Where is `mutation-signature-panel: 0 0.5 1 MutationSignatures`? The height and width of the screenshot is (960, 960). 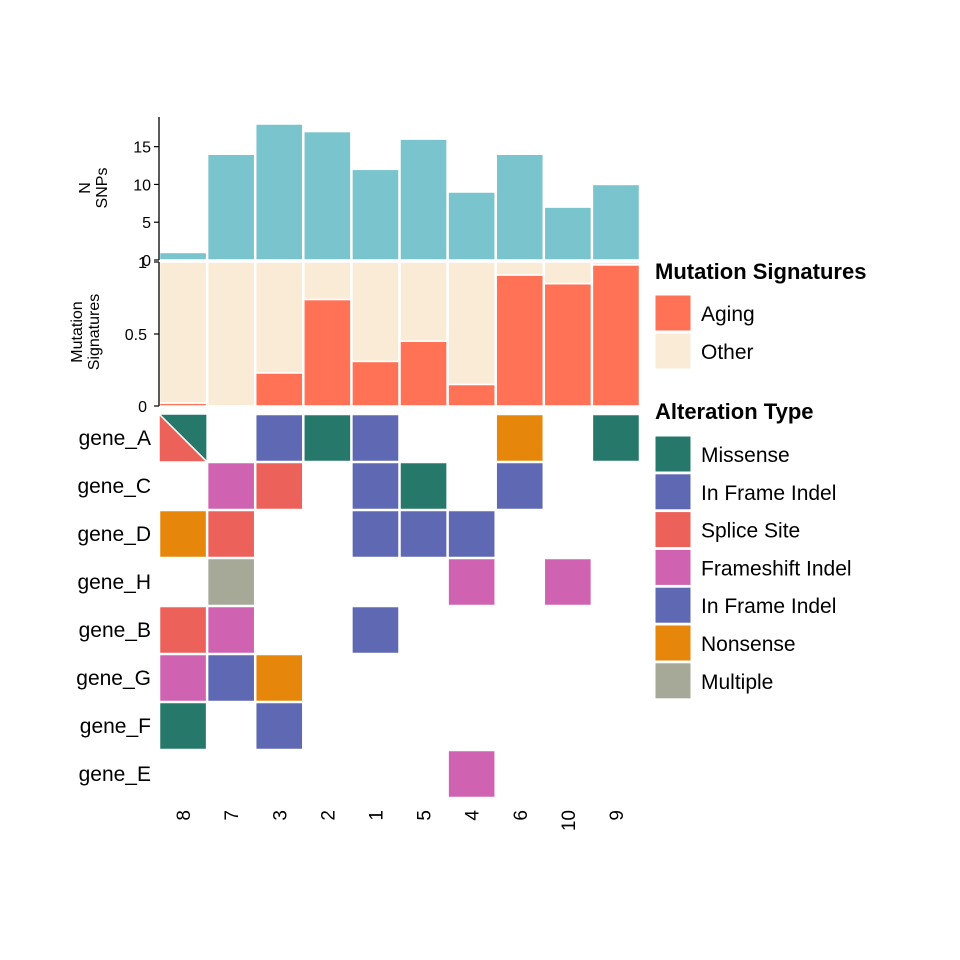 mutation-signature-panel: 0 0.5 1 MutationSignatures is located at coordinates (355, 335).